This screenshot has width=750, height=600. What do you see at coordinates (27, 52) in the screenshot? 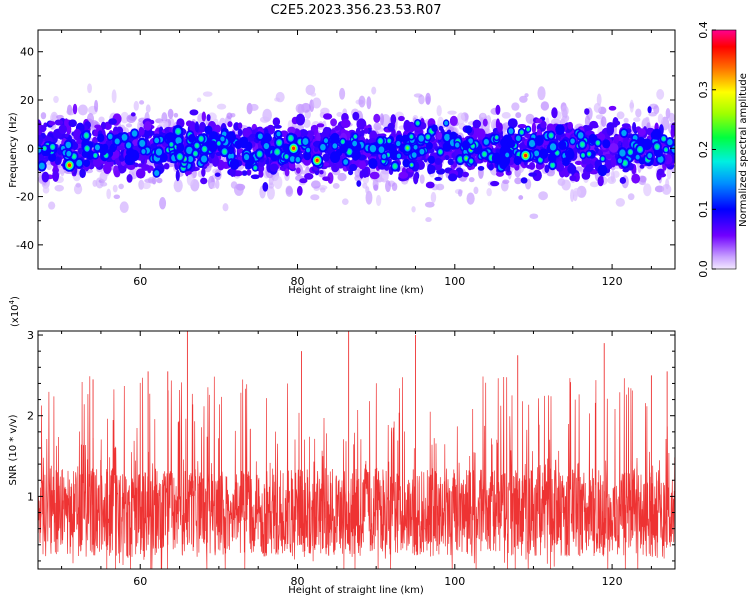
I see `y-tick-label: 40` at bounding box center [27, 52].